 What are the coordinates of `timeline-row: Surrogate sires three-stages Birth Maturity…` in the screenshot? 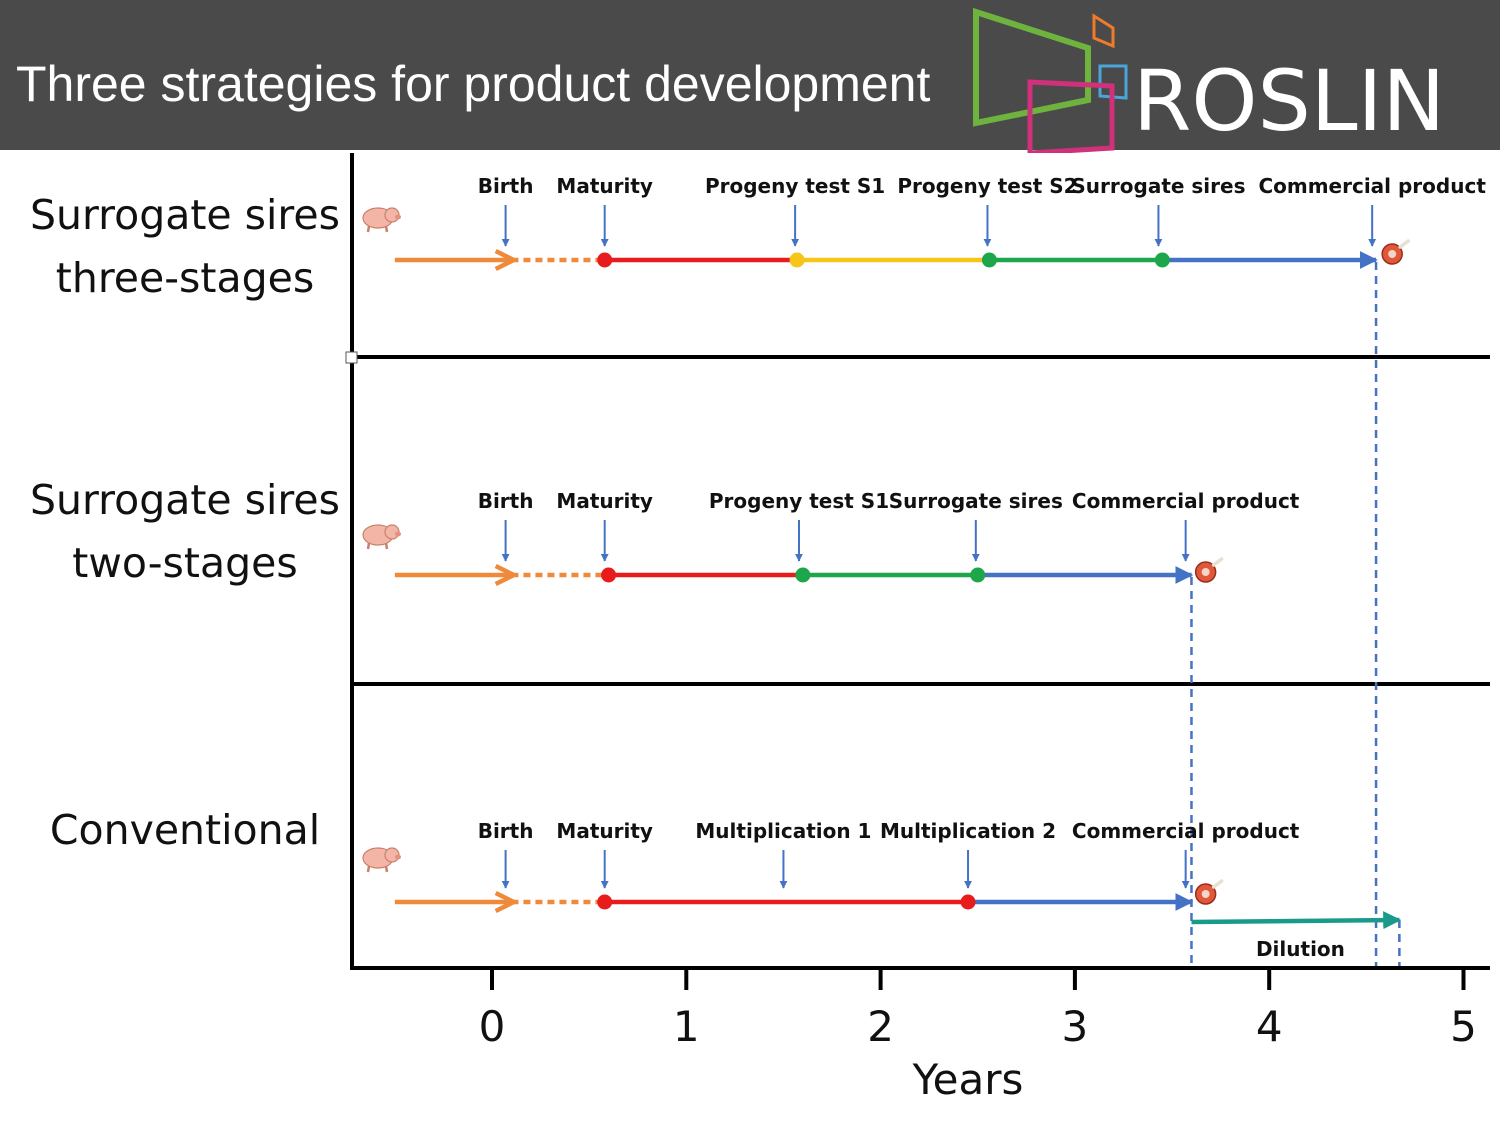 It's located at (758, 238).